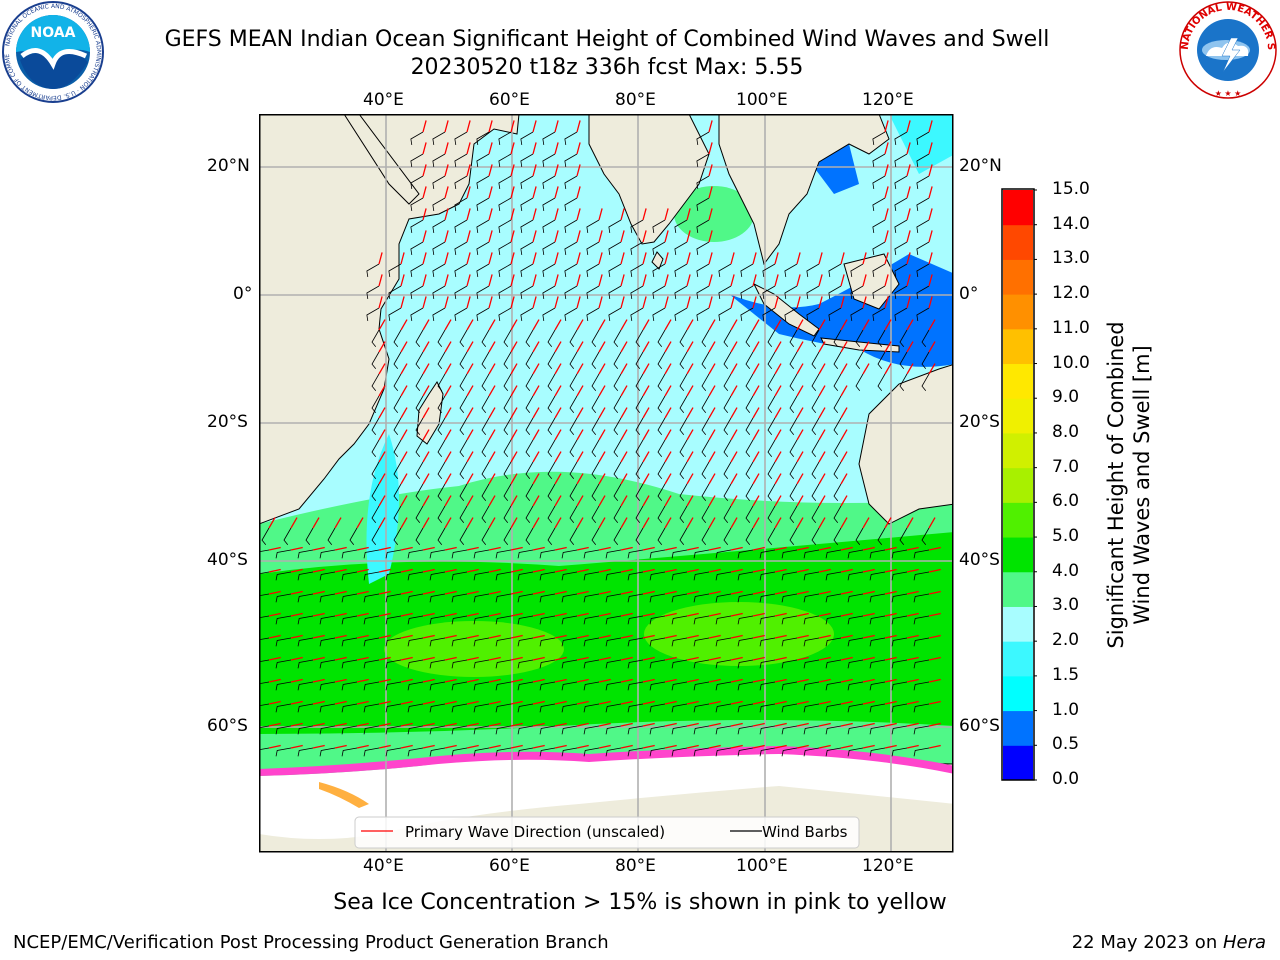 The width and height of the screenshot is (1280, 960). What do you see at coordinates (1244, 942) in the screenshot?
I see `footer-machine: Hera` at bounding box center [1244, 942].